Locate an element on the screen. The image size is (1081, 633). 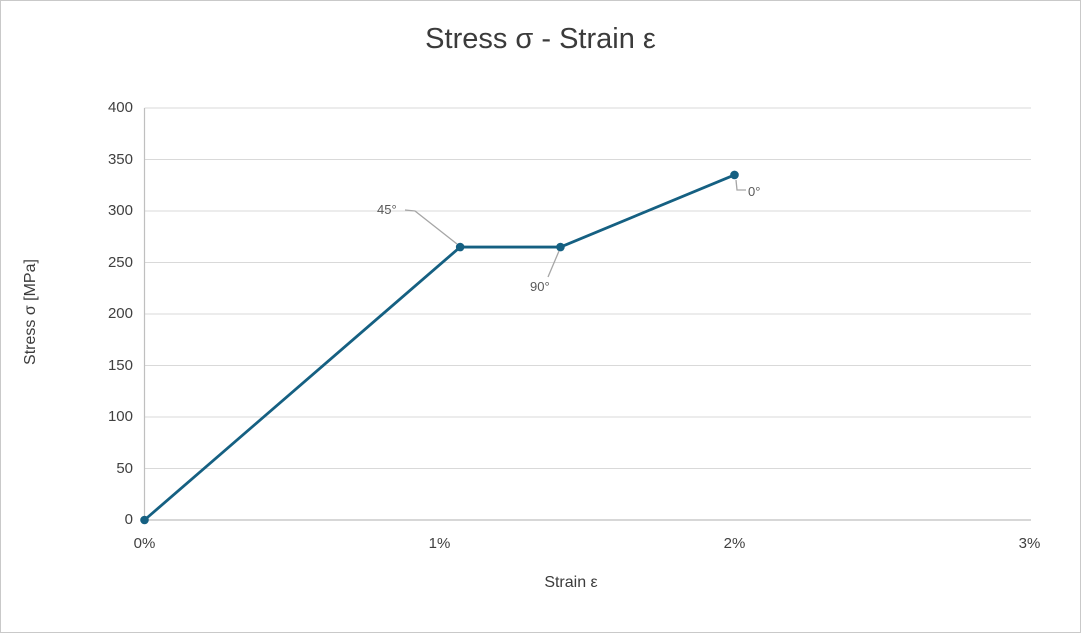
y-tick-label: 250 is located at coordinates (120, 262).